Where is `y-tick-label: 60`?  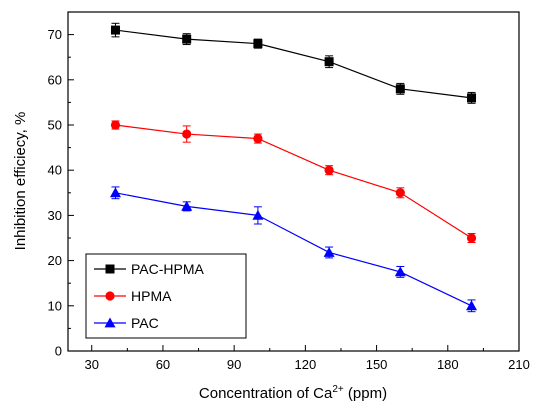 y-tick-label: 60 is located at coordinates (55, 79).